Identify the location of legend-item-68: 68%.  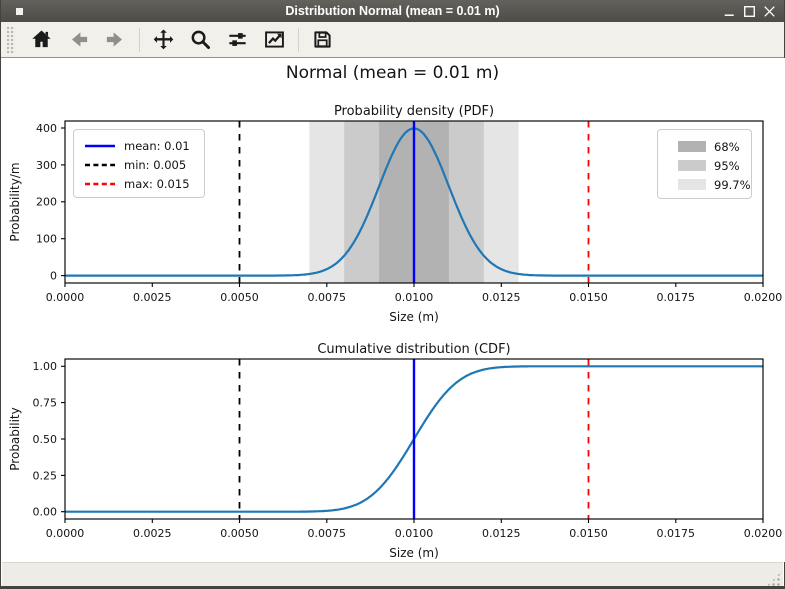
(710, 146).